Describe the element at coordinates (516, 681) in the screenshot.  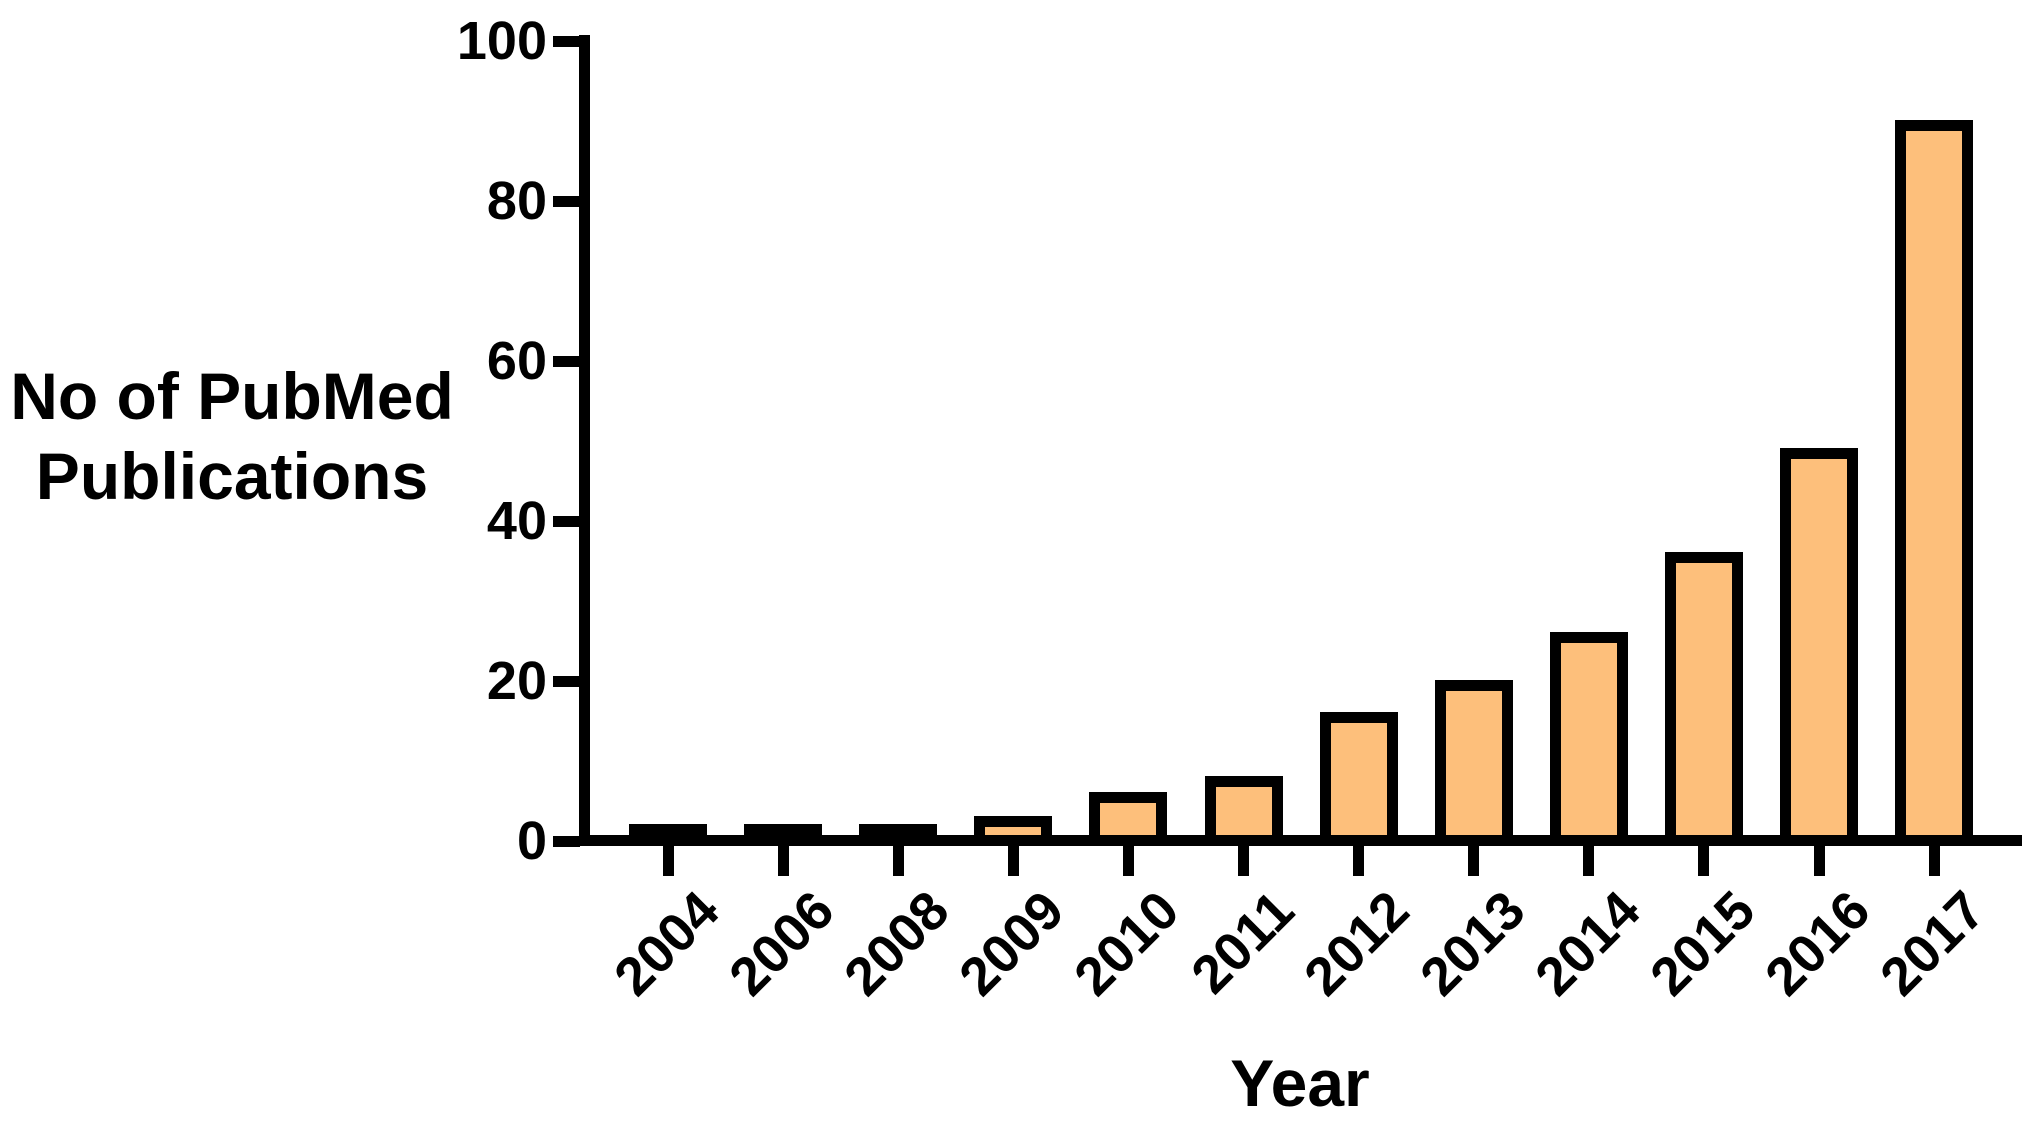
I see `y-tick-label-20: 20` at that location.